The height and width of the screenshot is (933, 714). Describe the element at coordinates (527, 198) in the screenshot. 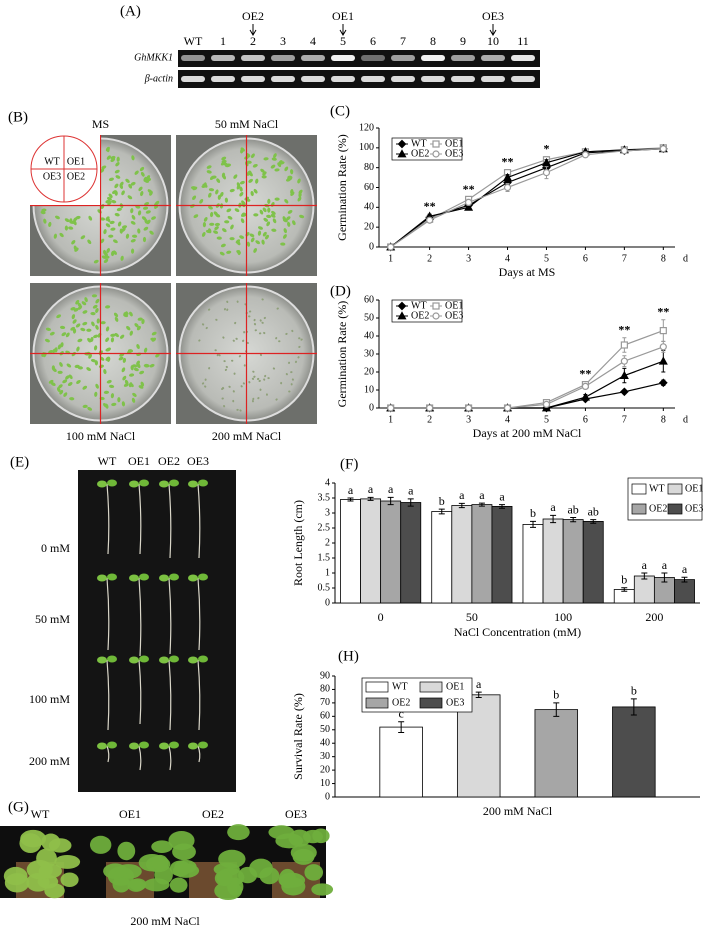

I see `series-line` at that location.